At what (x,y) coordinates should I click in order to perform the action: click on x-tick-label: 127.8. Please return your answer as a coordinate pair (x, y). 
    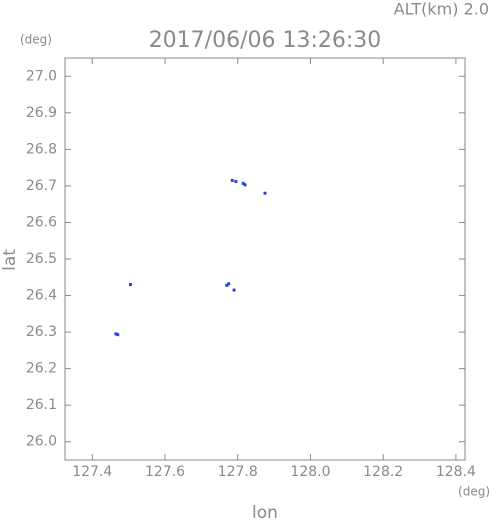
    Looking at the image, I should click on (238, 472).